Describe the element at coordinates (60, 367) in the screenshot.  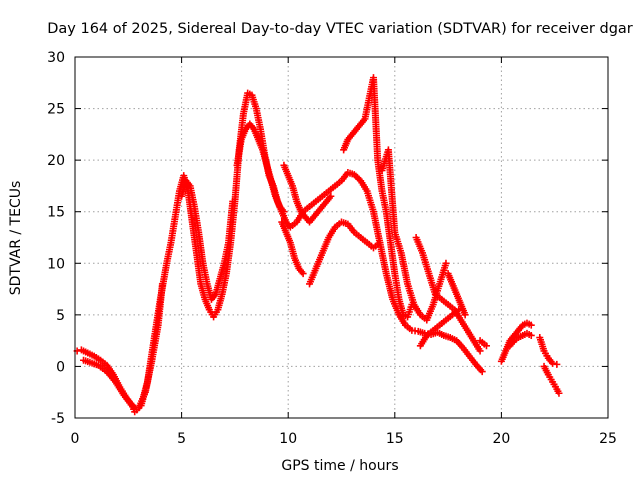
I see `y-tick-label: 0` at that location.